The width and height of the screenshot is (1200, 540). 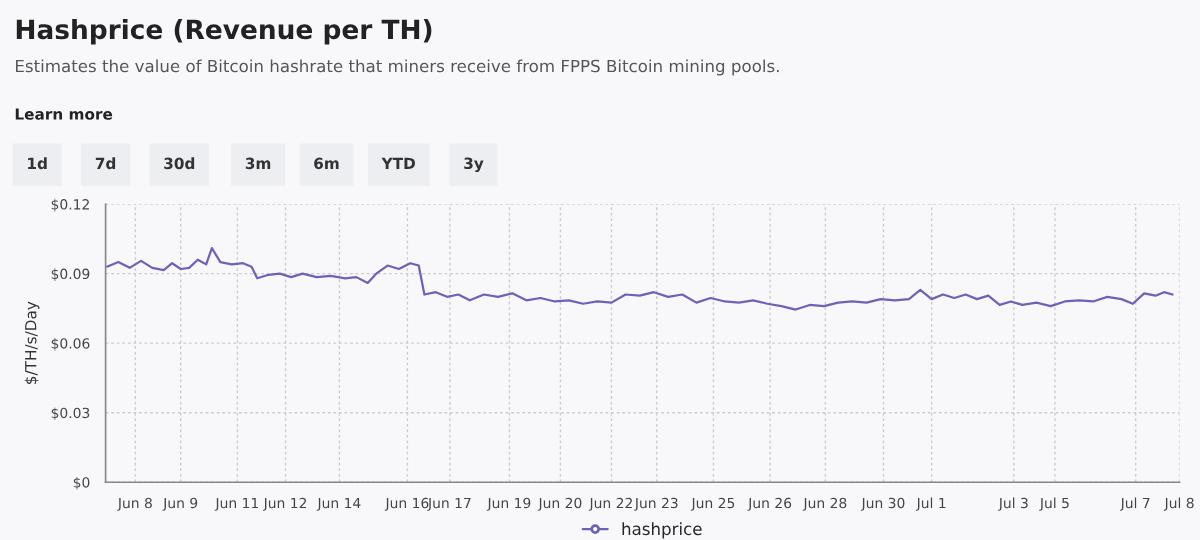 I want to click on chart-title: Hashprice (Revenue per TH), so click(x=224, y=31).